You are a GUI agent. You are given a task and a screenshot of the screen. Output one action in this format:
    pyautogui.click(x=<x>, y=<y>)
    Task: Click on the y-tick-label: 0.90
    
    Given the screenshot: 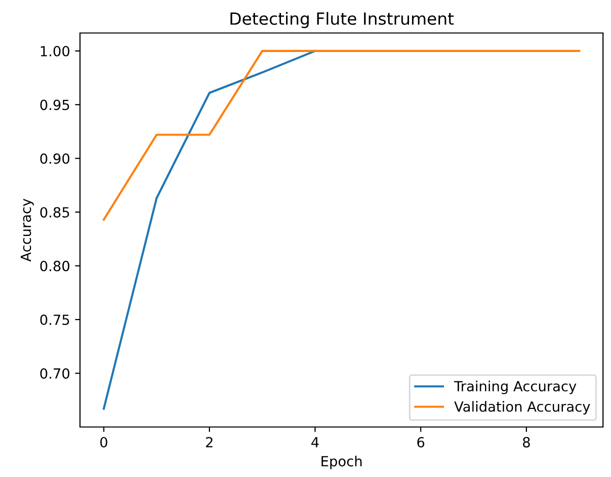 What is the action you would take?
    pyautogui.click(x=55, y=158)
    